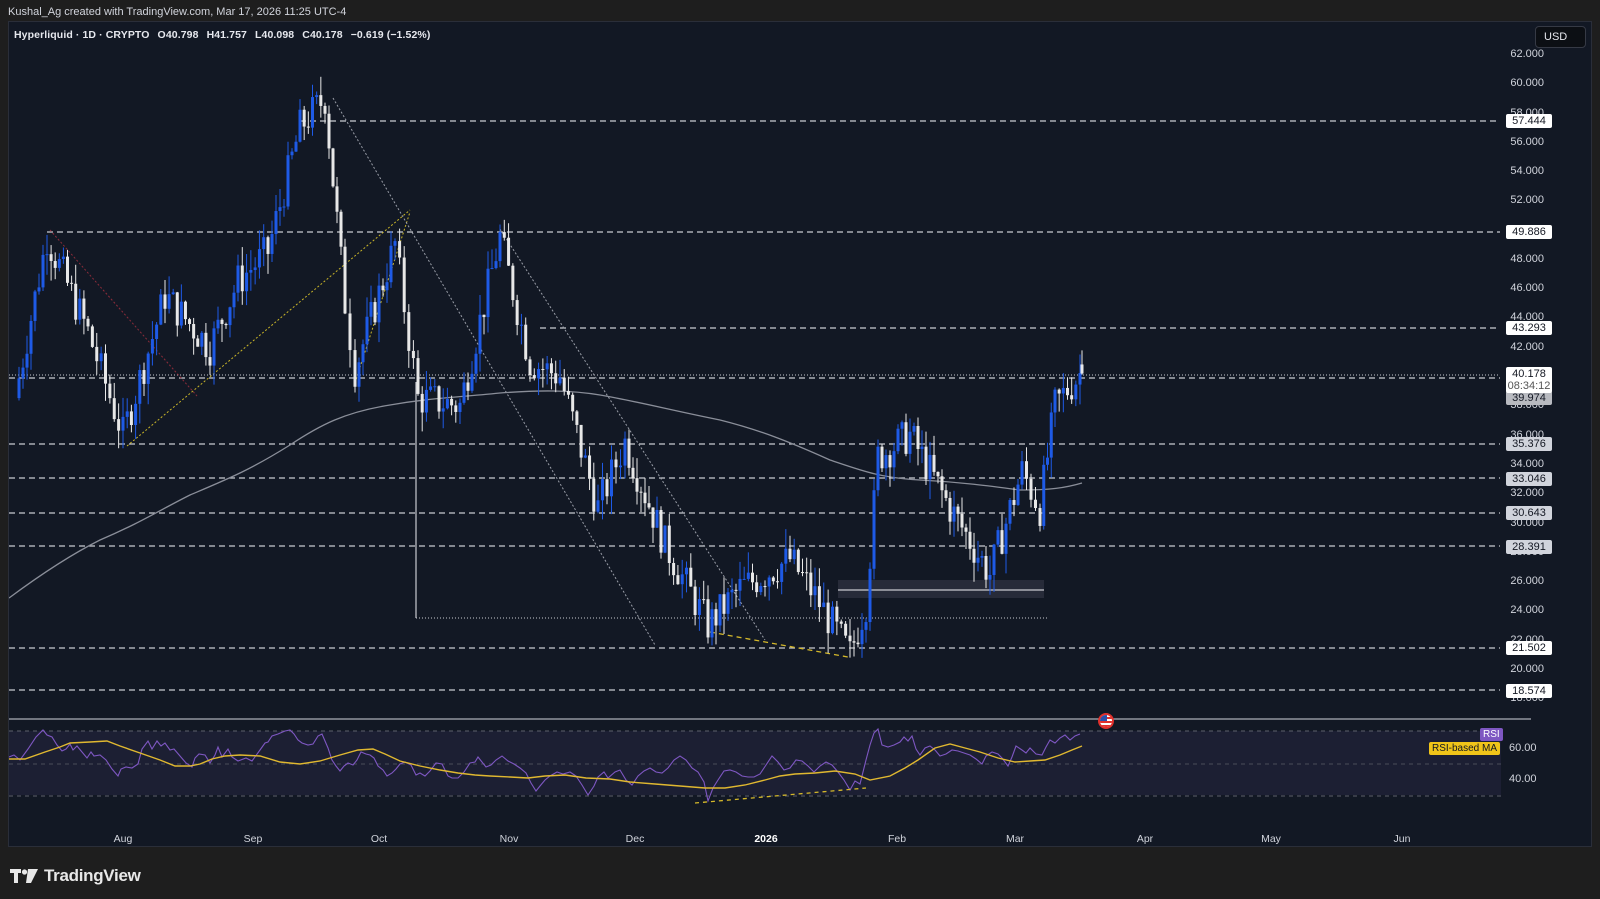 This screenshot has height=899, width=1600. I want to click on legend-symbol: Hyperliquid · 1D · CRYPTO, so click(82, 35).